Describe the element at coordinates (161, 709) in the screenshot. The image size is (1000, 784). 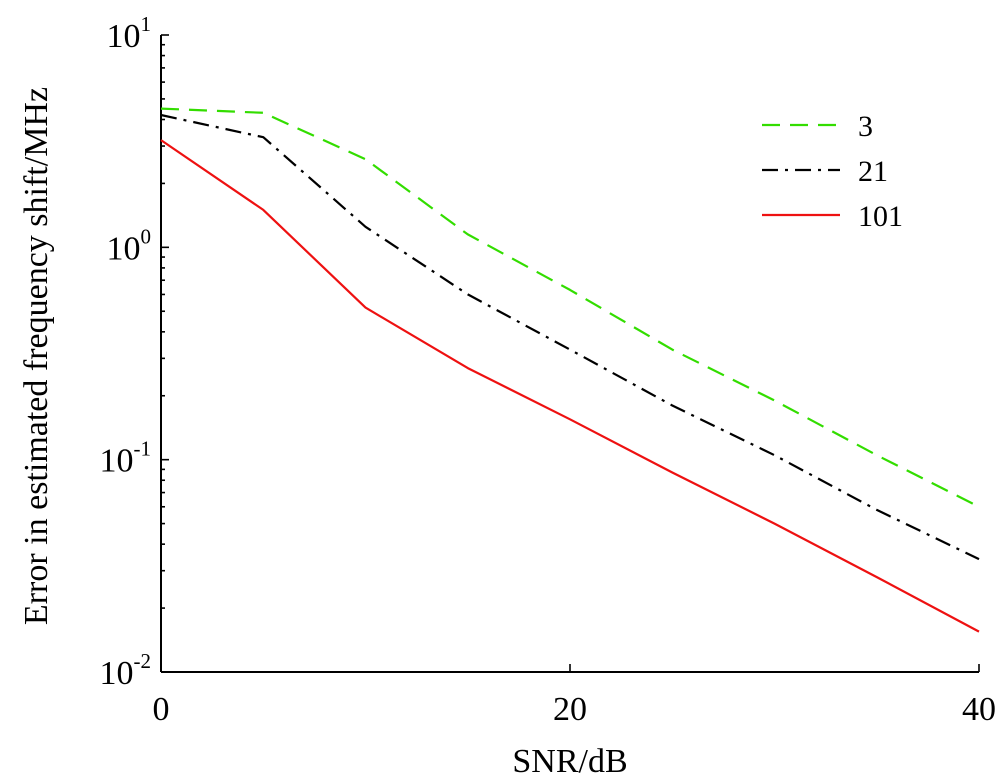
I see `x-tick-label: 0` at that location.